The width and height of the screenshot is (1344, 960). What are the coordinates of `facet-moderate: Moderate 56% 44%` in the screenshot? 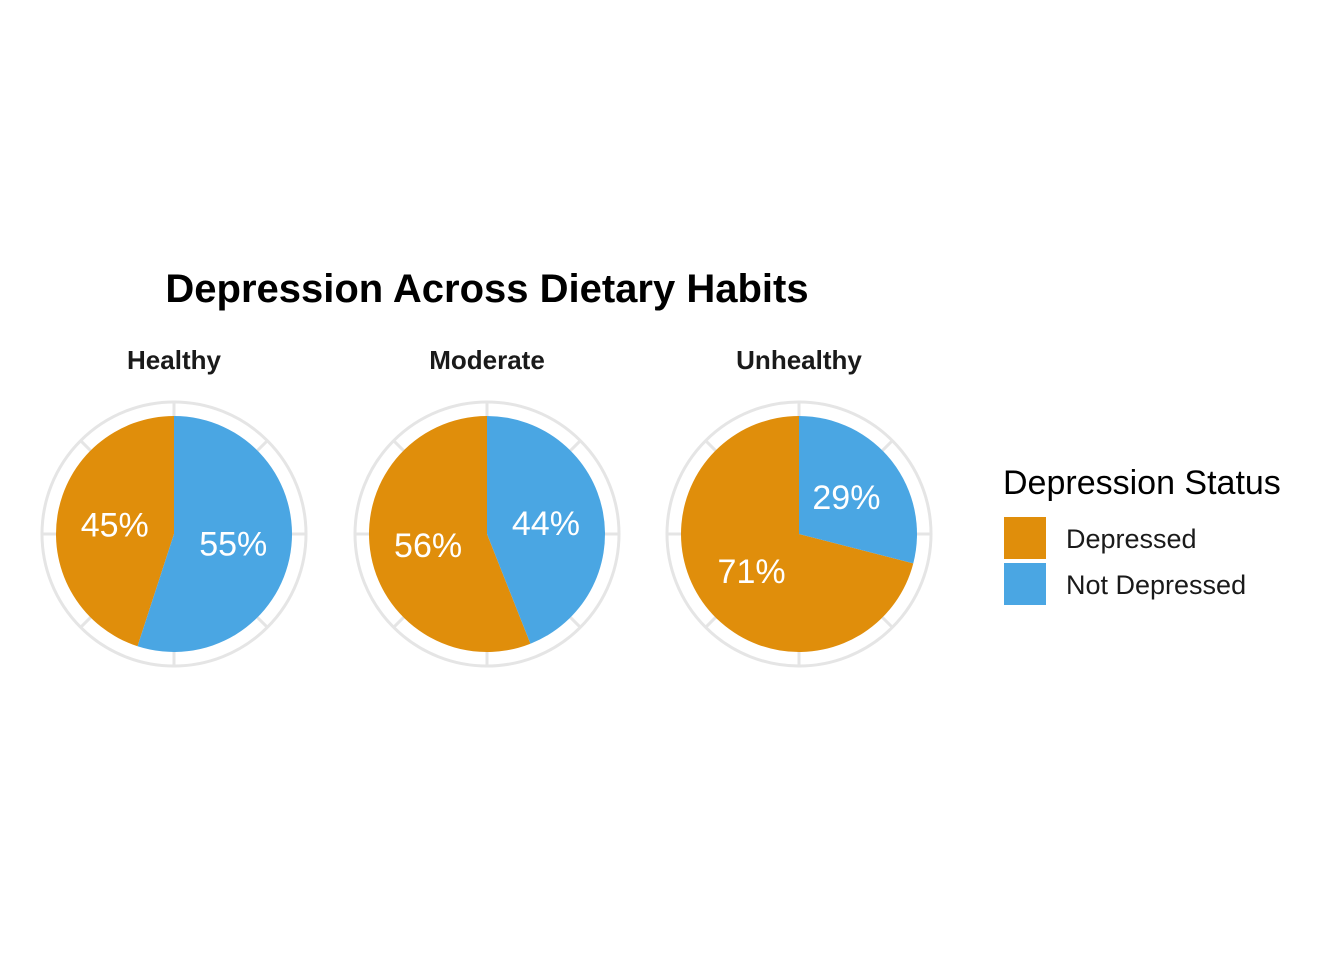 It's located at (487, 506).